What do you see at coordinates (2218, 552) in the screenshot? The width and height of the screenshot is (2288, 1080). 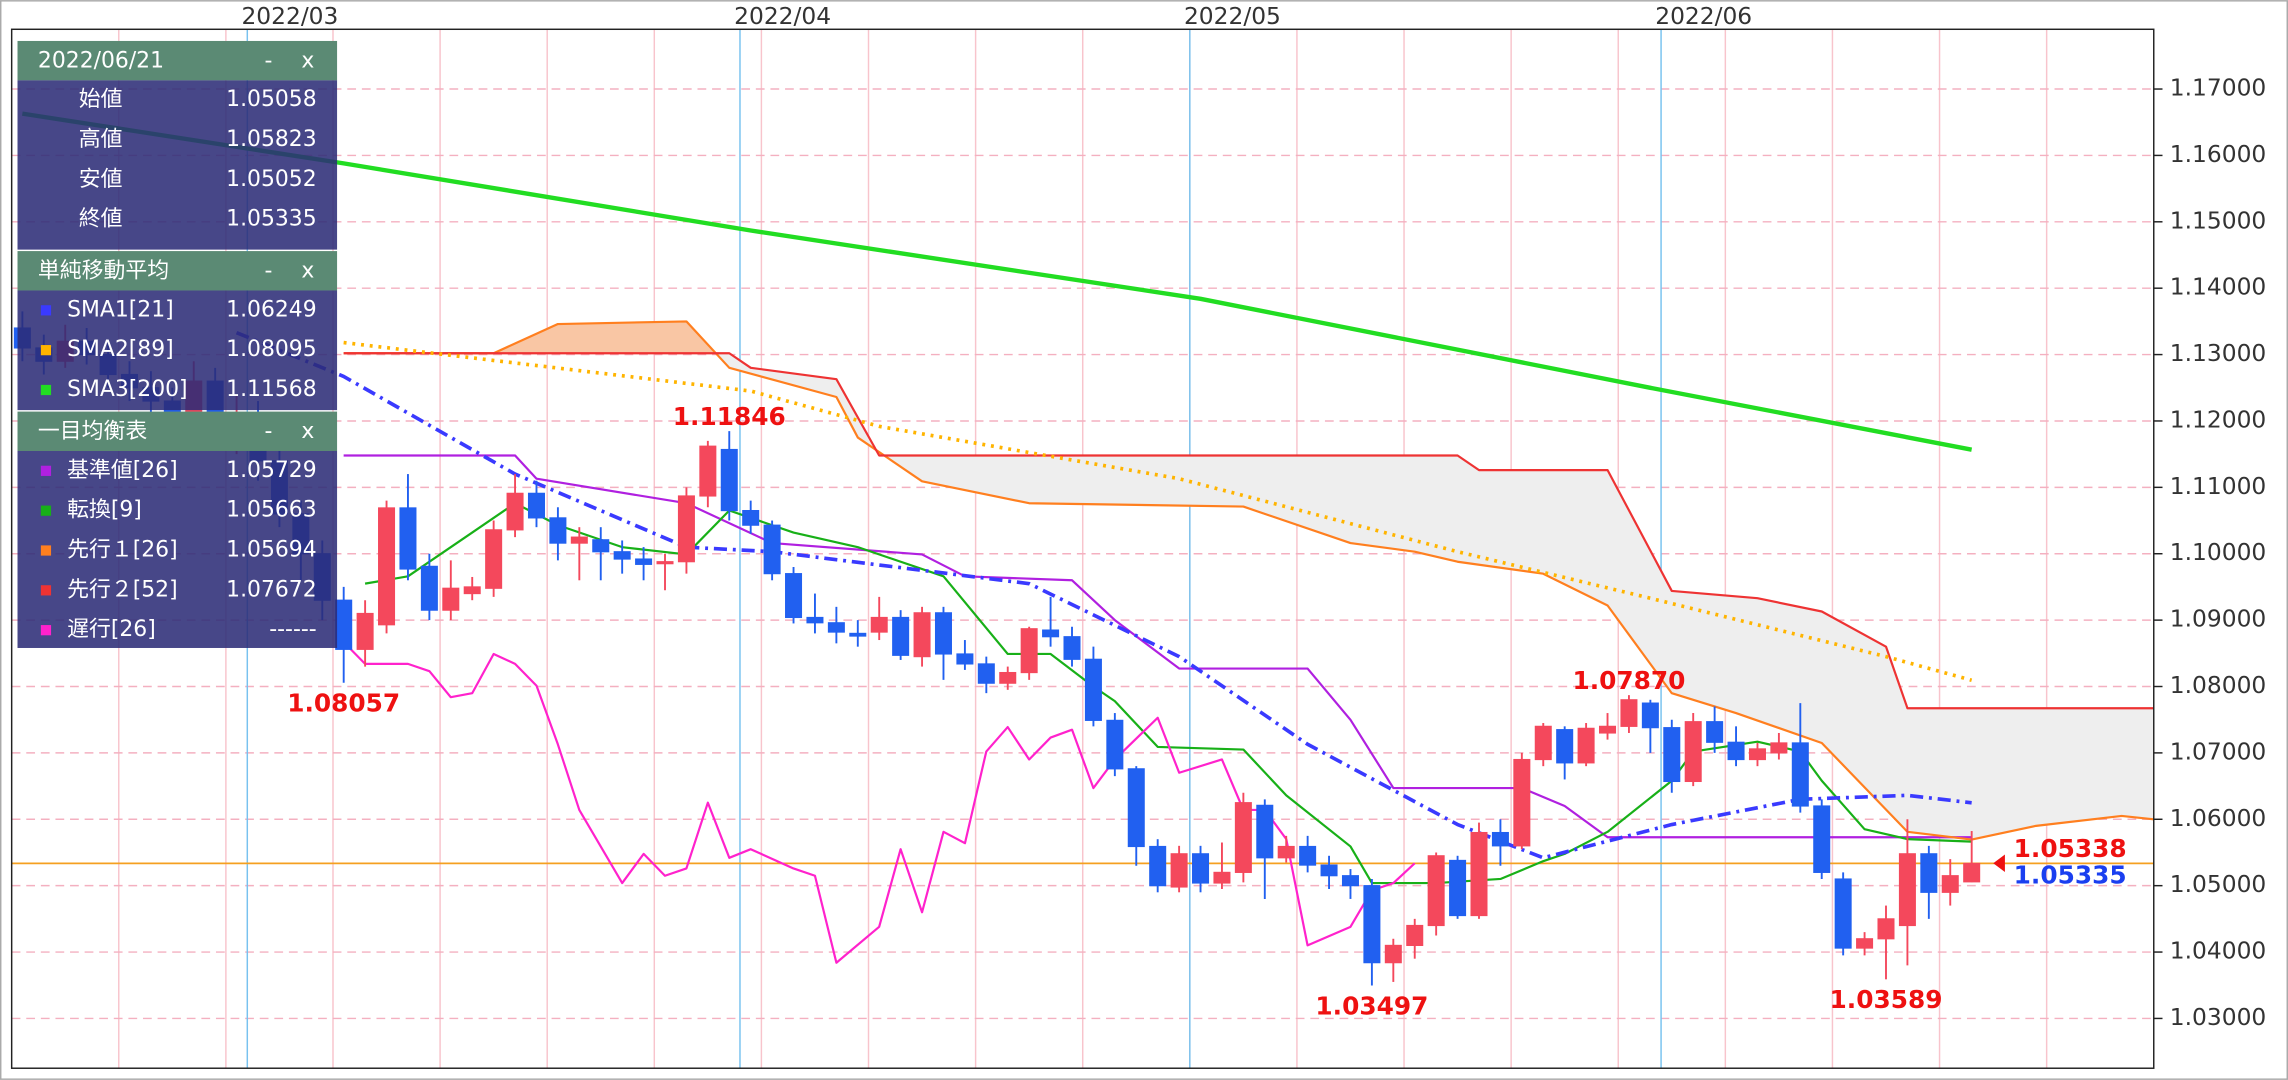 I see `y-tick-label: 1.10000` at bounding box center [2218, 552].